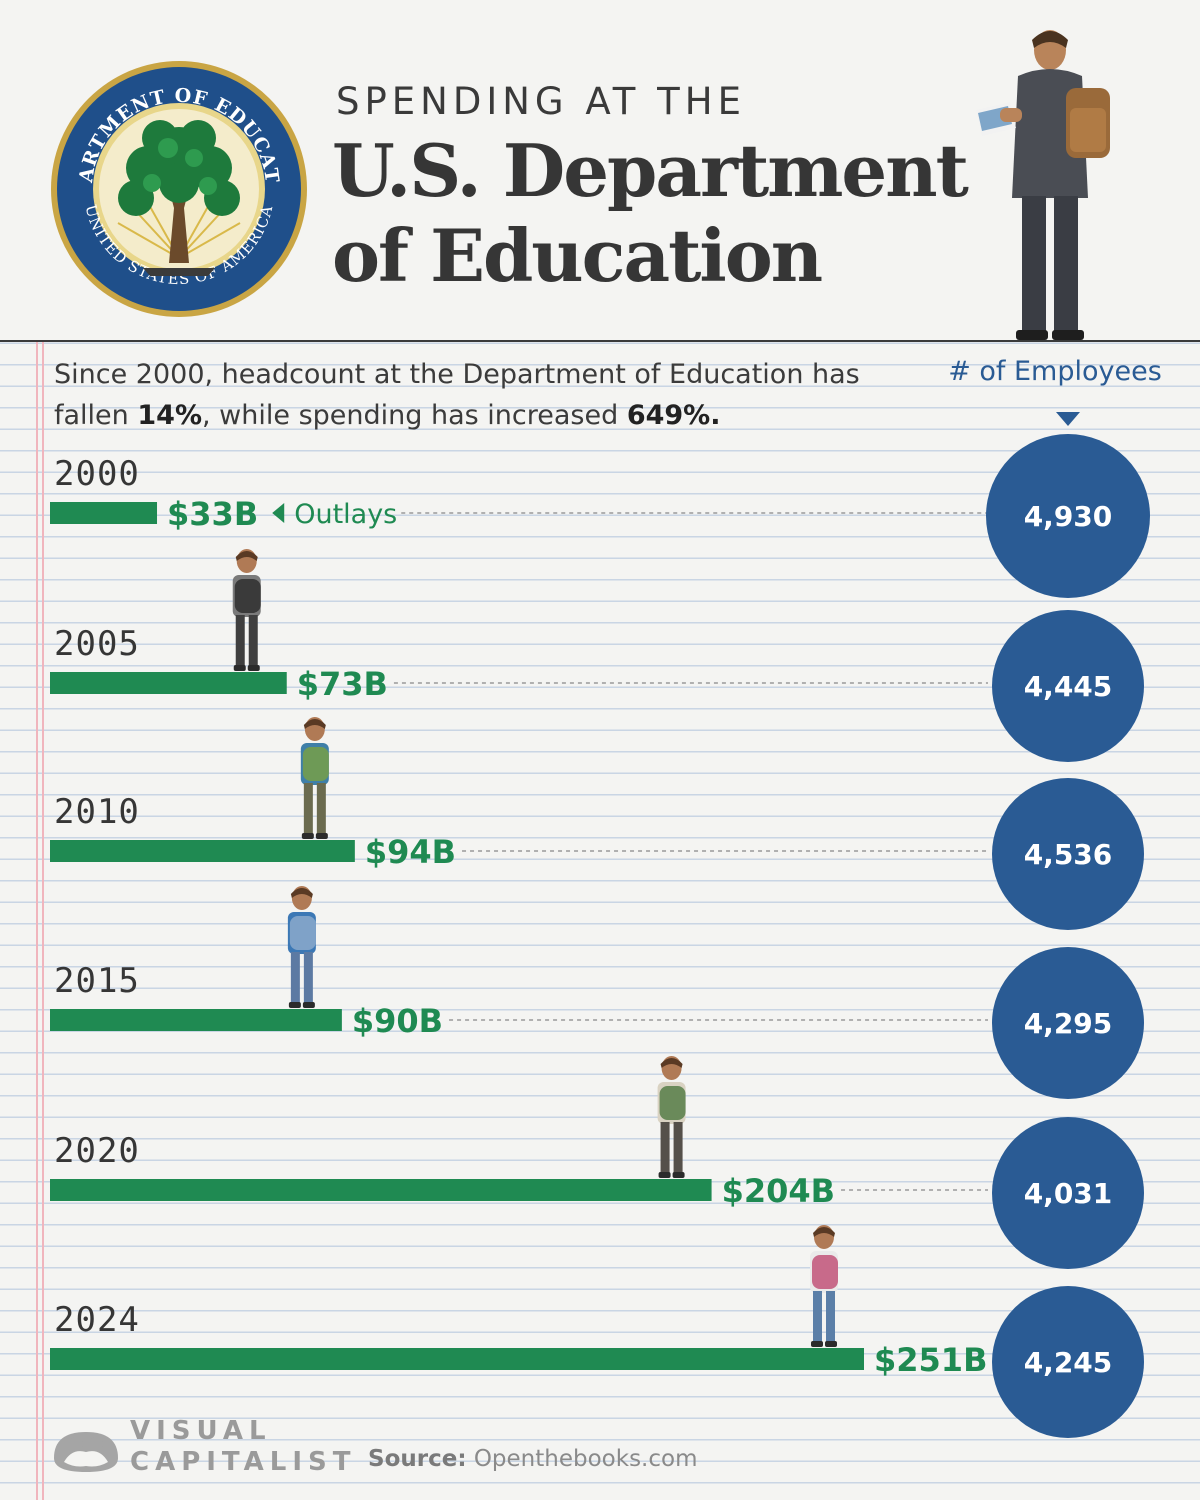 The width and height of the screenshot is (1200, 1500). I want to click on employee-count-label: 4,445, so click(1068, 686).